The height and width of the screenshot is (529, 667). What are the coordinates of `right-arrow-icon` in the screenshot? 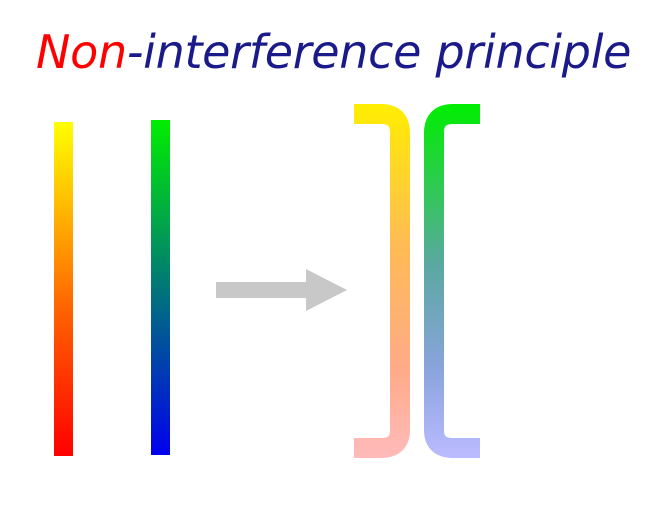 It's located at (281, 290).